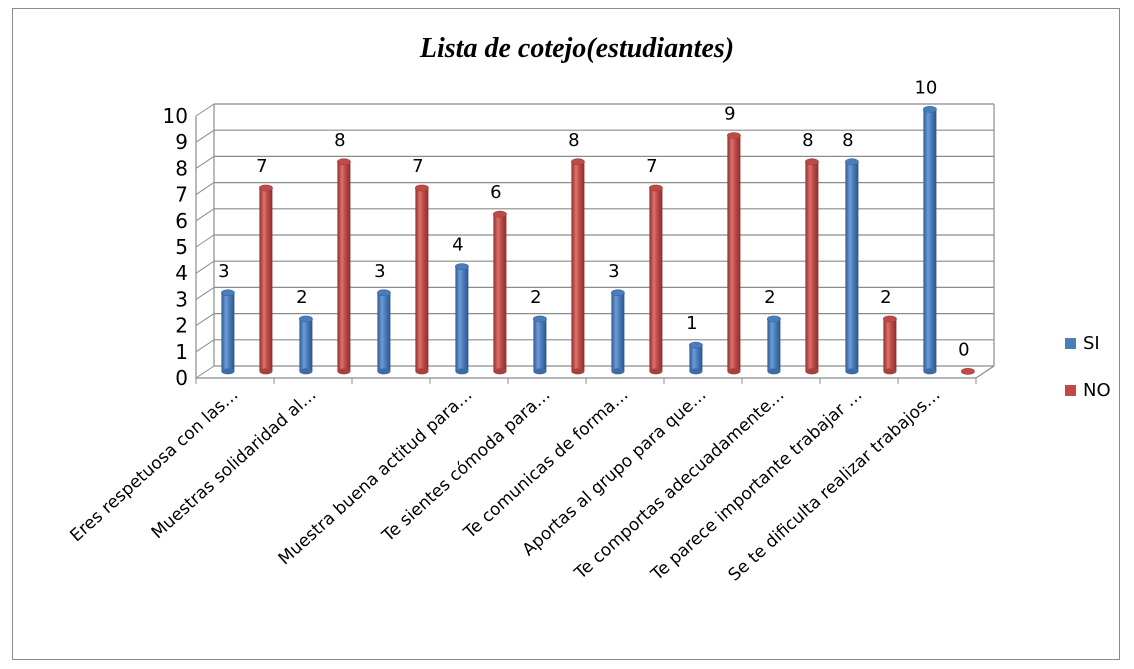  What do you see at coordinates (181, 221) in the screenshot?
I see `y-tick-label: 6` at bounding box center [181, 221].